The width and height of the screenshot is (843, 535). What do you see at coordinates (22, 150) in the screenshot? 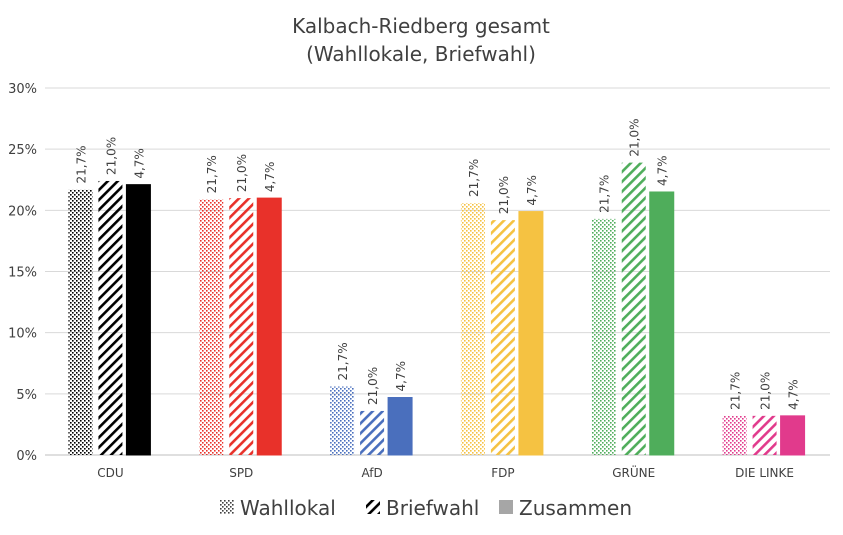
I see `y-tick-label: 25%` at bounding box center [22, 150].